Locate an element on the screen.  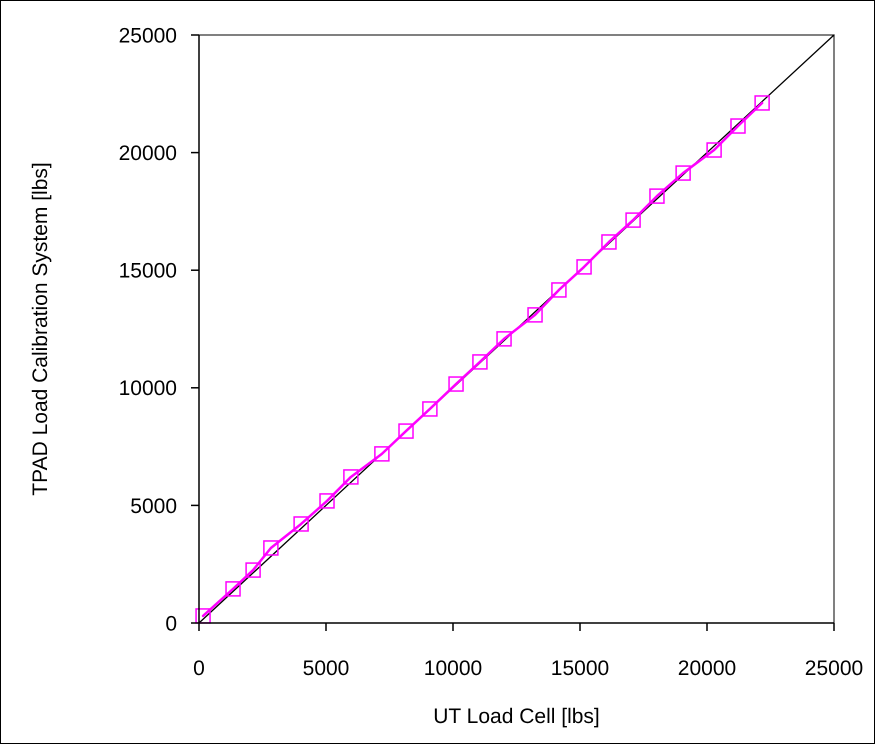
x-tick-label: 20000 is located at coordinates (707, 668).